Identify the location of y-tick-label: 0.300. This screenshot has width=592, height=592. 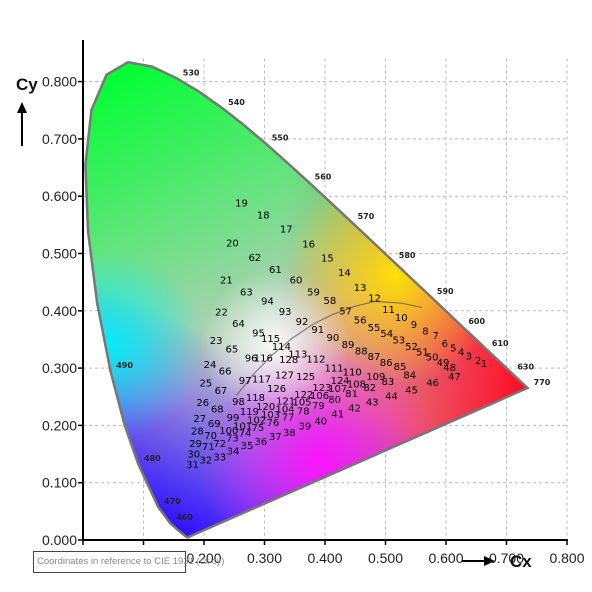
(59, 368).